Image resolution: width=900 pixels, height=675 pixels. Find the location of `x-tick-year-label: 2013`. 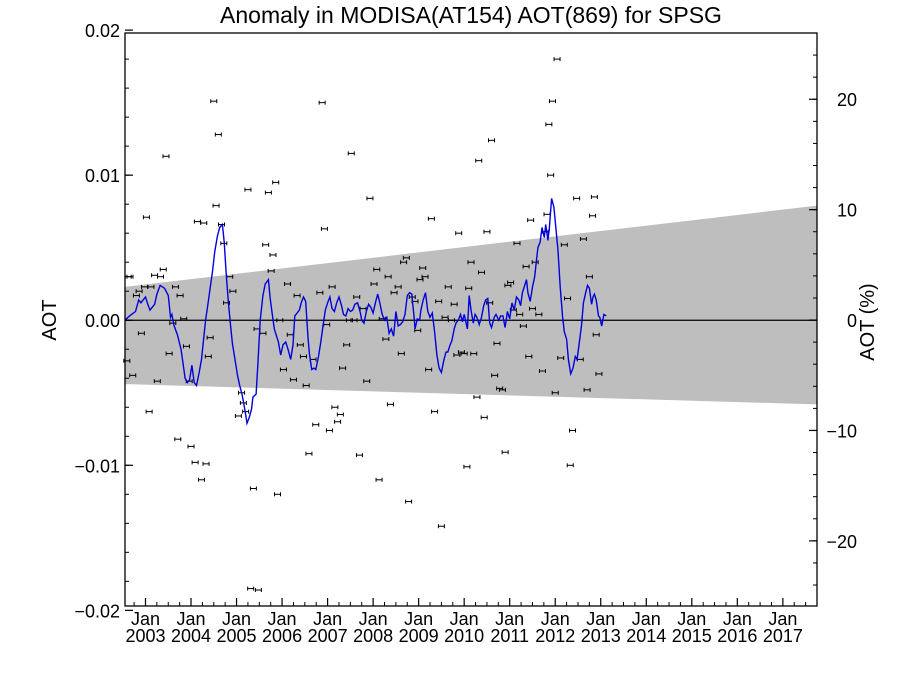

x-tick-year-label: 2013 is located at coordinates (601, 636).